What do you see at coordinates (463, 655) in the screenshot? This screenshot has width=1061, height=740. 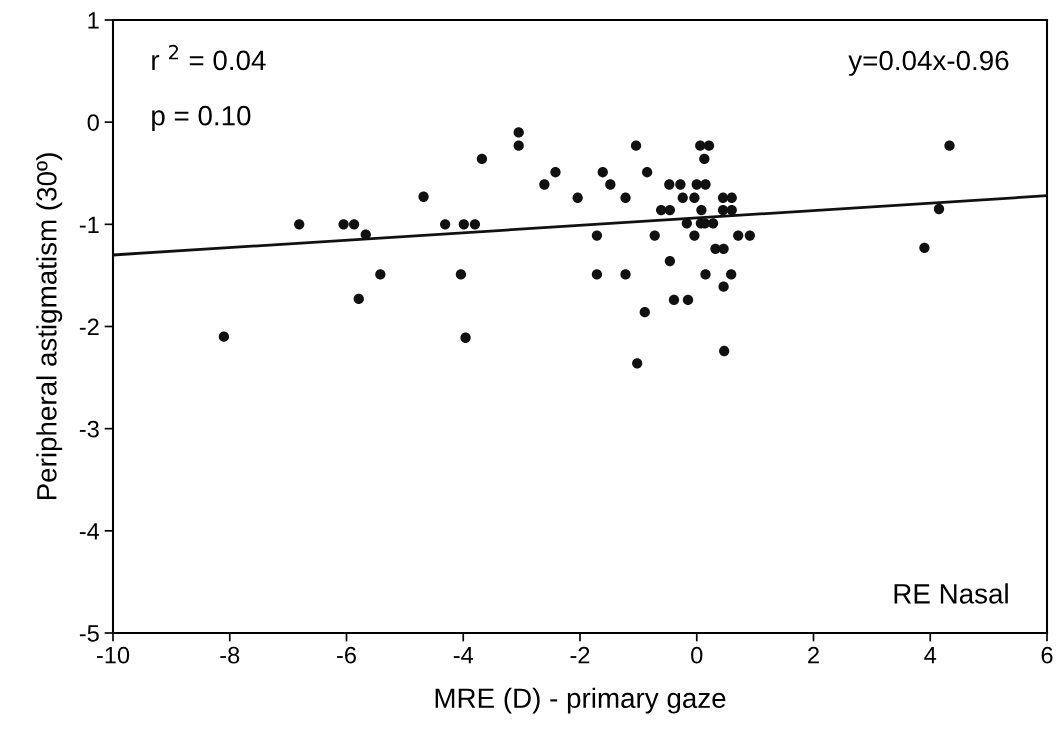 I see `x-tick-label: -4` at bounding box center [463, 655].